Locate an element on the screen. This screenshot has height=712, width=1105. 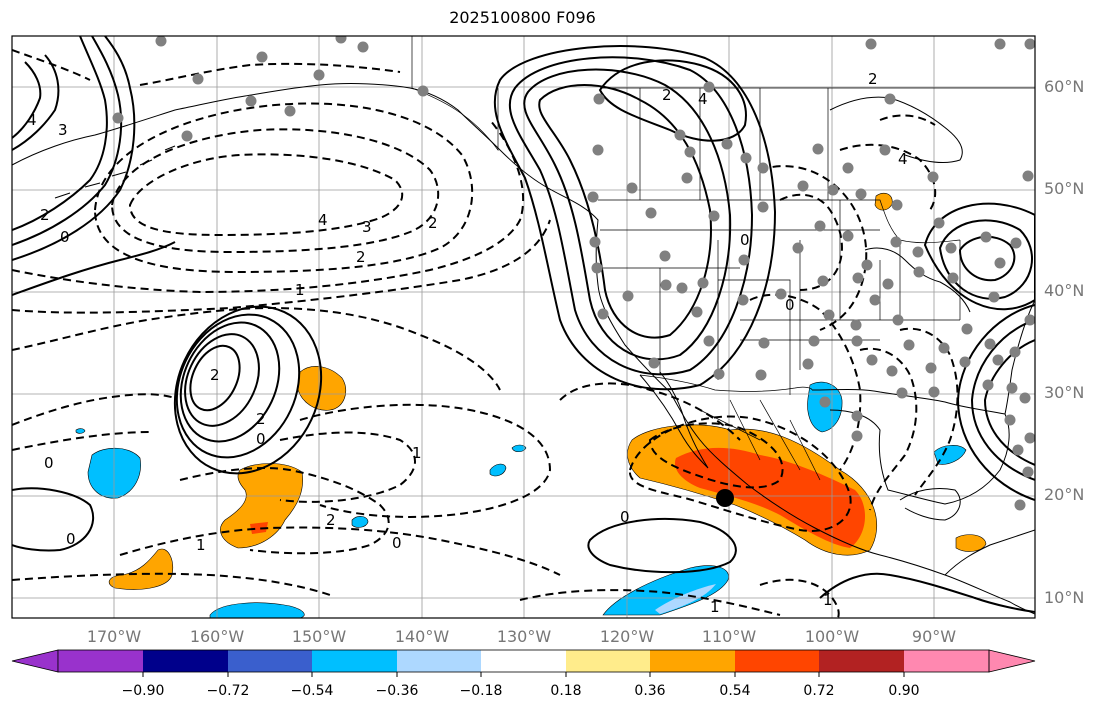
border-us-mexico is located at coordinates (726, 383).